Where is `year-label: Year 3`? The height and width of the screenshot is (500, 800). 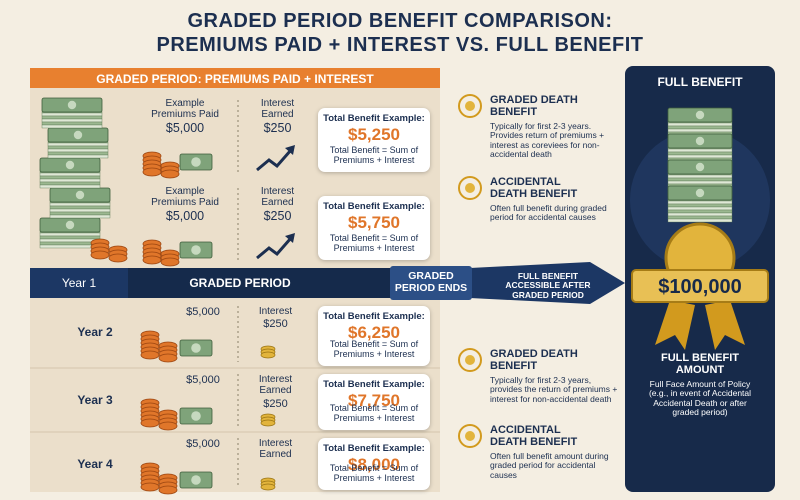 year-label: Year 3 is located at coordinates (95, 400).